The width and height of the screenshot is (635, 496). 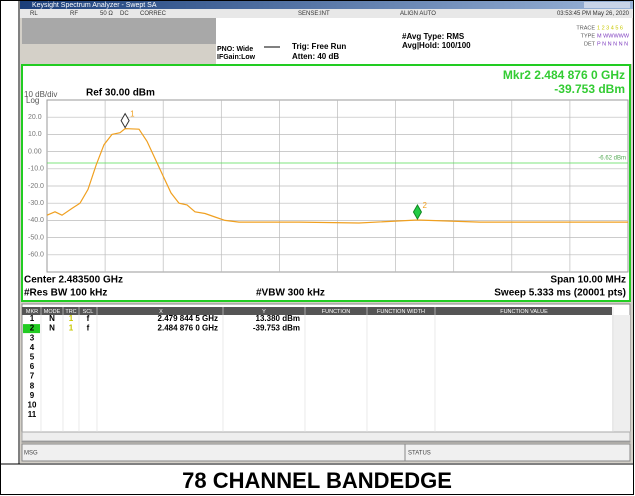 I want to click on trace-box-value: 1 2 3 4 5 6, so click(x=610, y=28).